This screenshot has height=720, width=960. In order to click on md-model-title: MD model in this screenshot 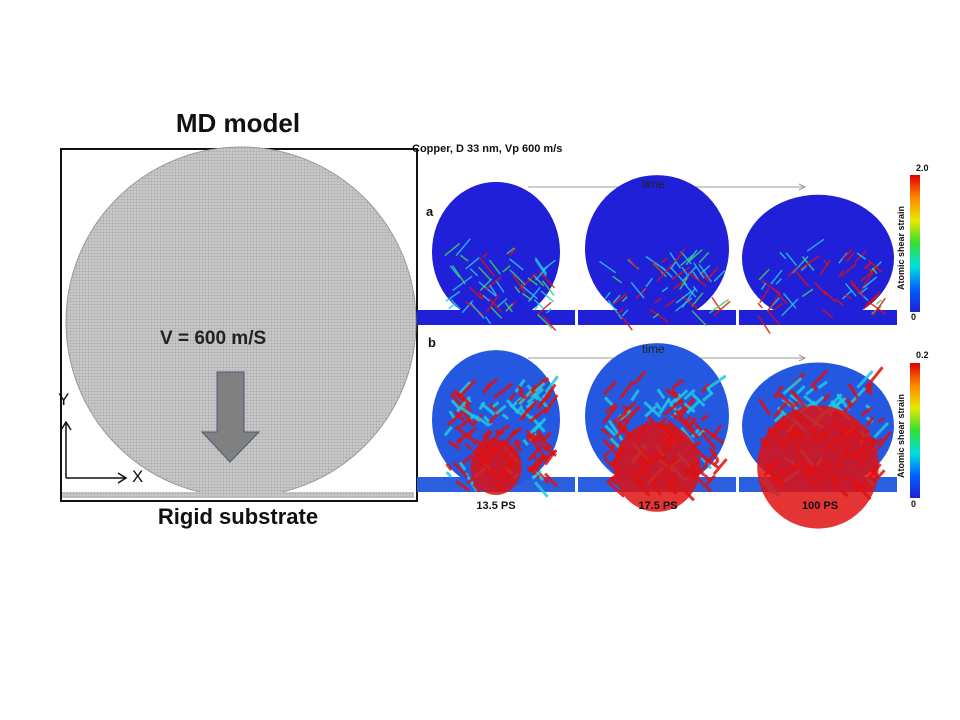, I will do `click(238, 123)`.